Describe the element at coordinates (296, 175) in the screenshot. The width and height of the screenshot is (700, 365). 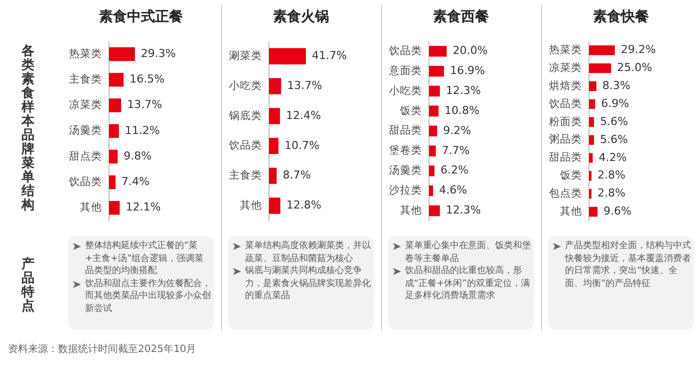
I see `data-label: 8.7%` at that location.